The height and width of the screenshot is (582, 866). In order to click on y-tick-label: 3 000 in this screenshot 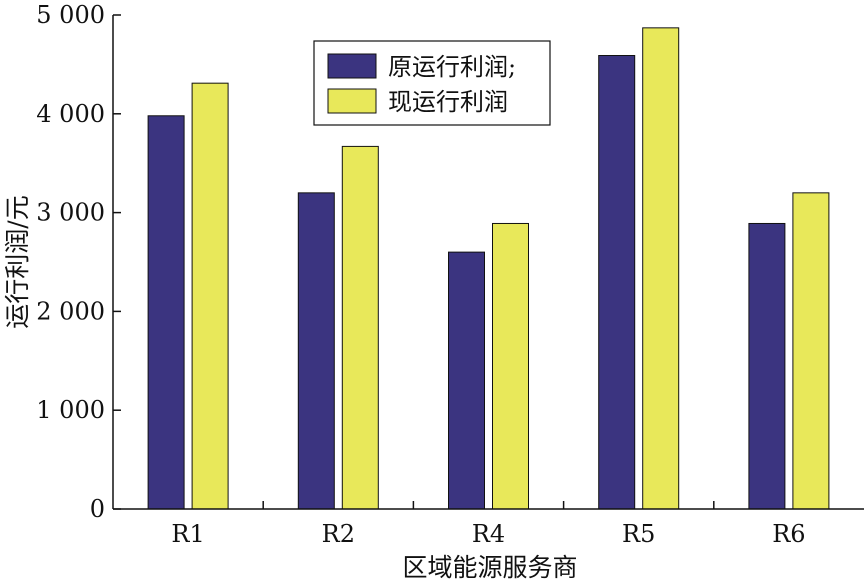, I will do `click(70, 213)`.